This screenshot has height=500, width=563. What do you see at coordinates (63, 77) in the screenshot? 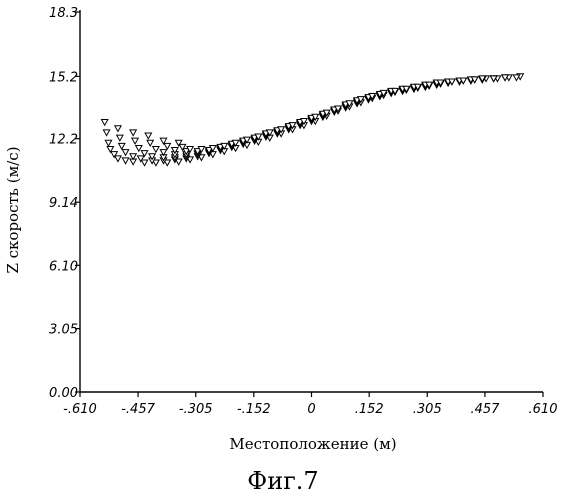
I see `y-tick-label: 15.2` at bounding box center [63, 77].